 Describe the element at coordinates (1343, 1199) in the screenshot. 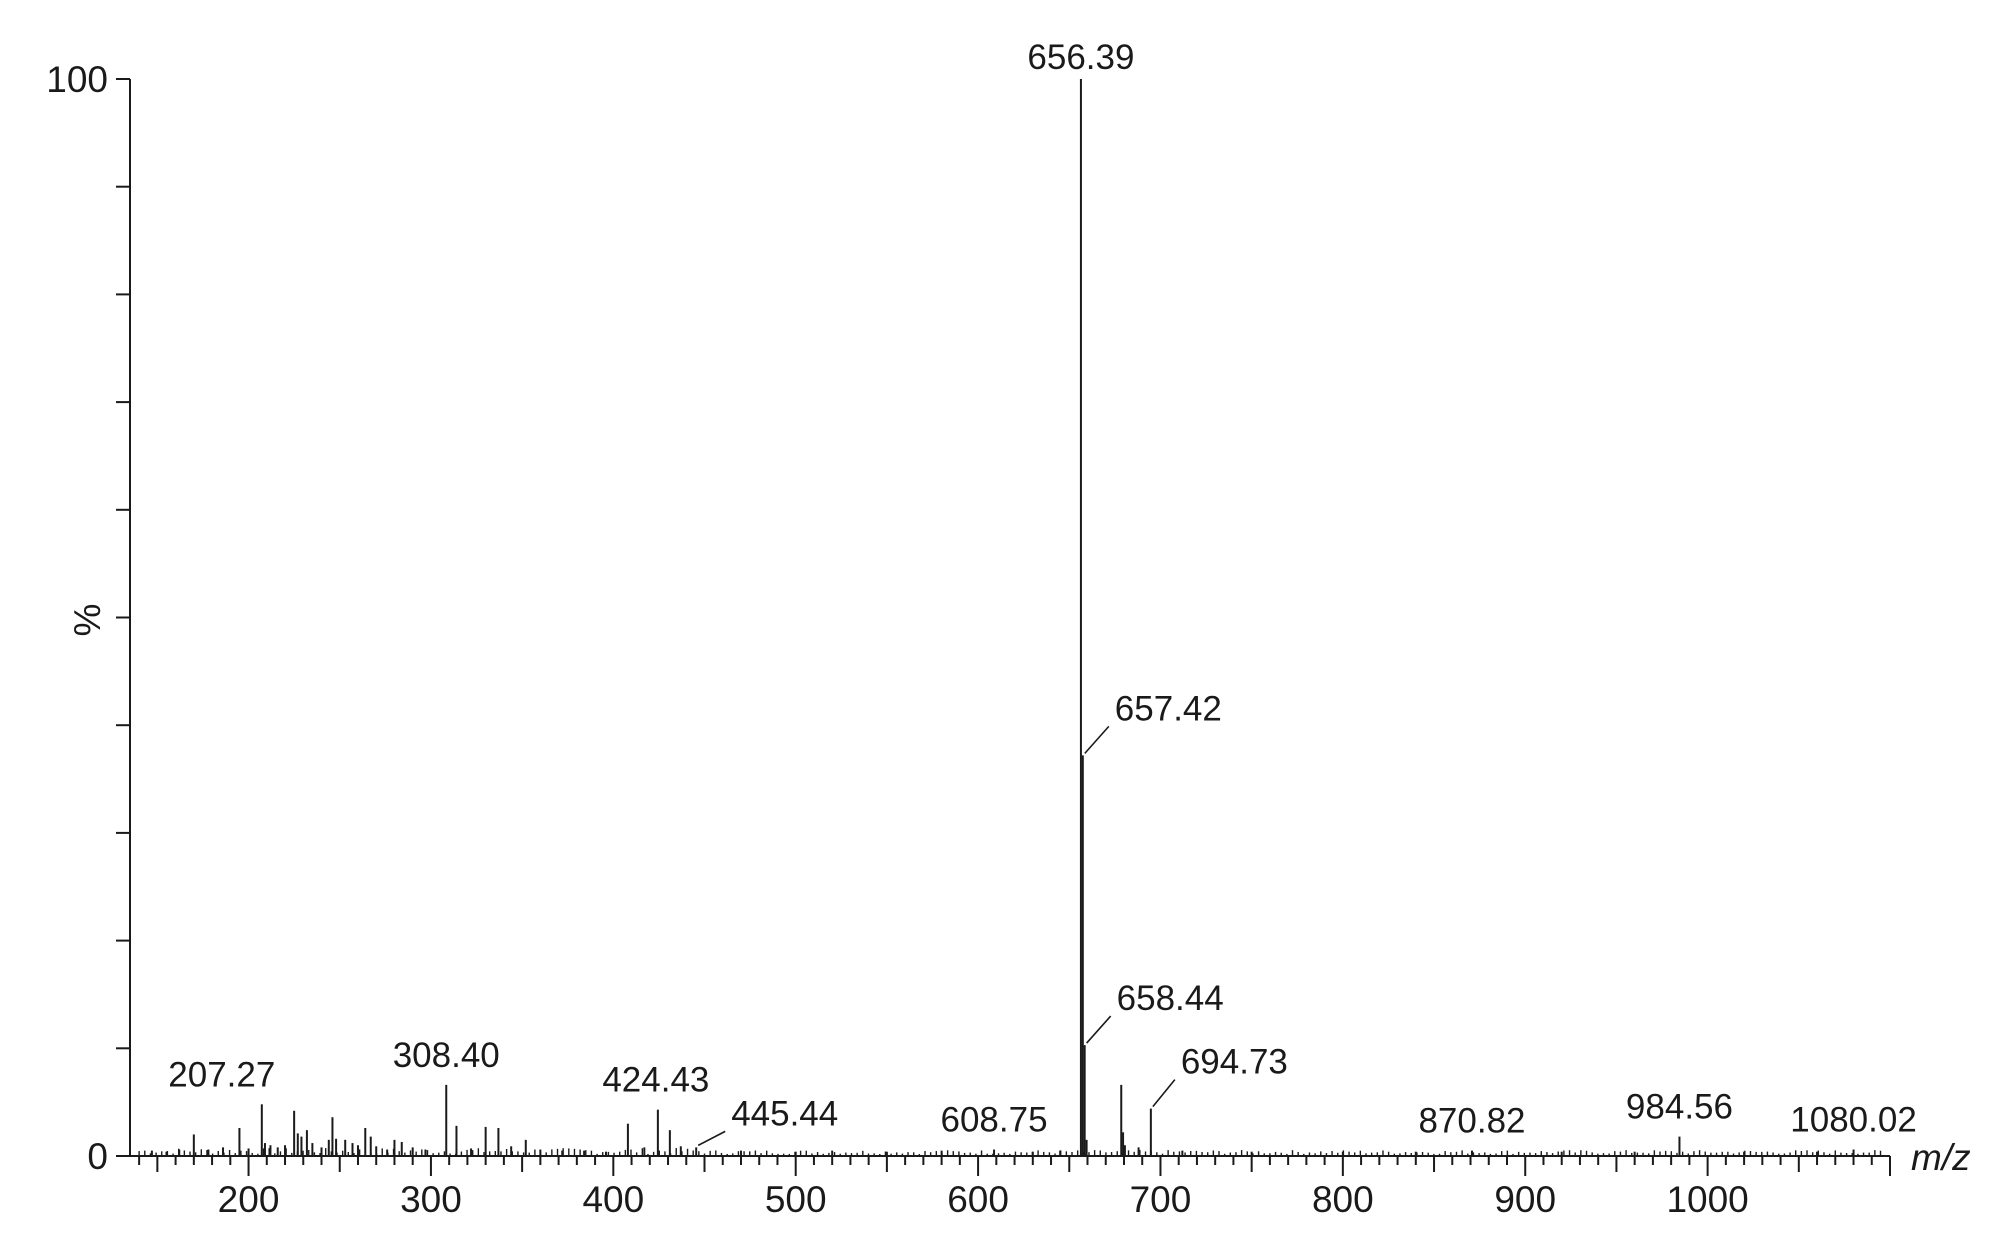

I see `x-tick-label-800: 800` at that location.